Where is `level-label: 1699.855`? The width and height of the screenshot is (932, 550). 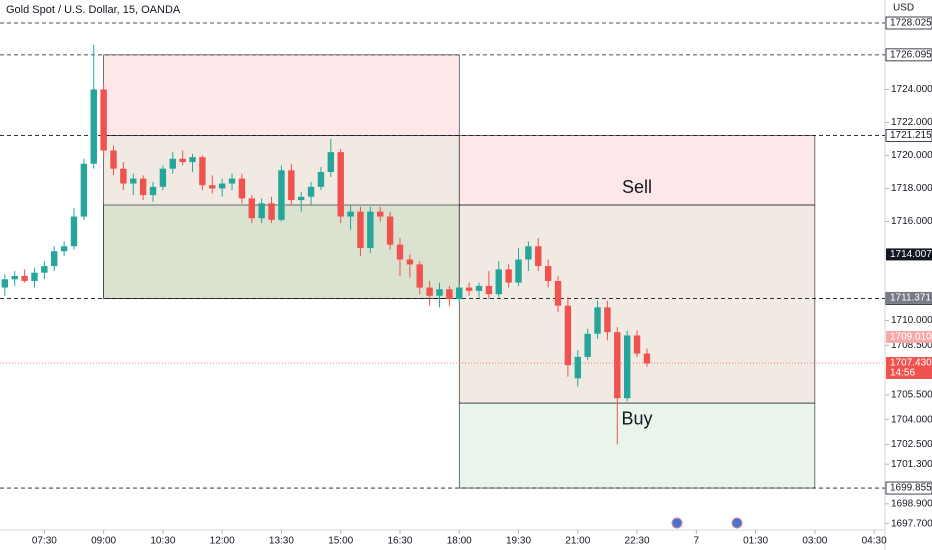 level-label: 1699.855 is located at coordinates (911, 488).